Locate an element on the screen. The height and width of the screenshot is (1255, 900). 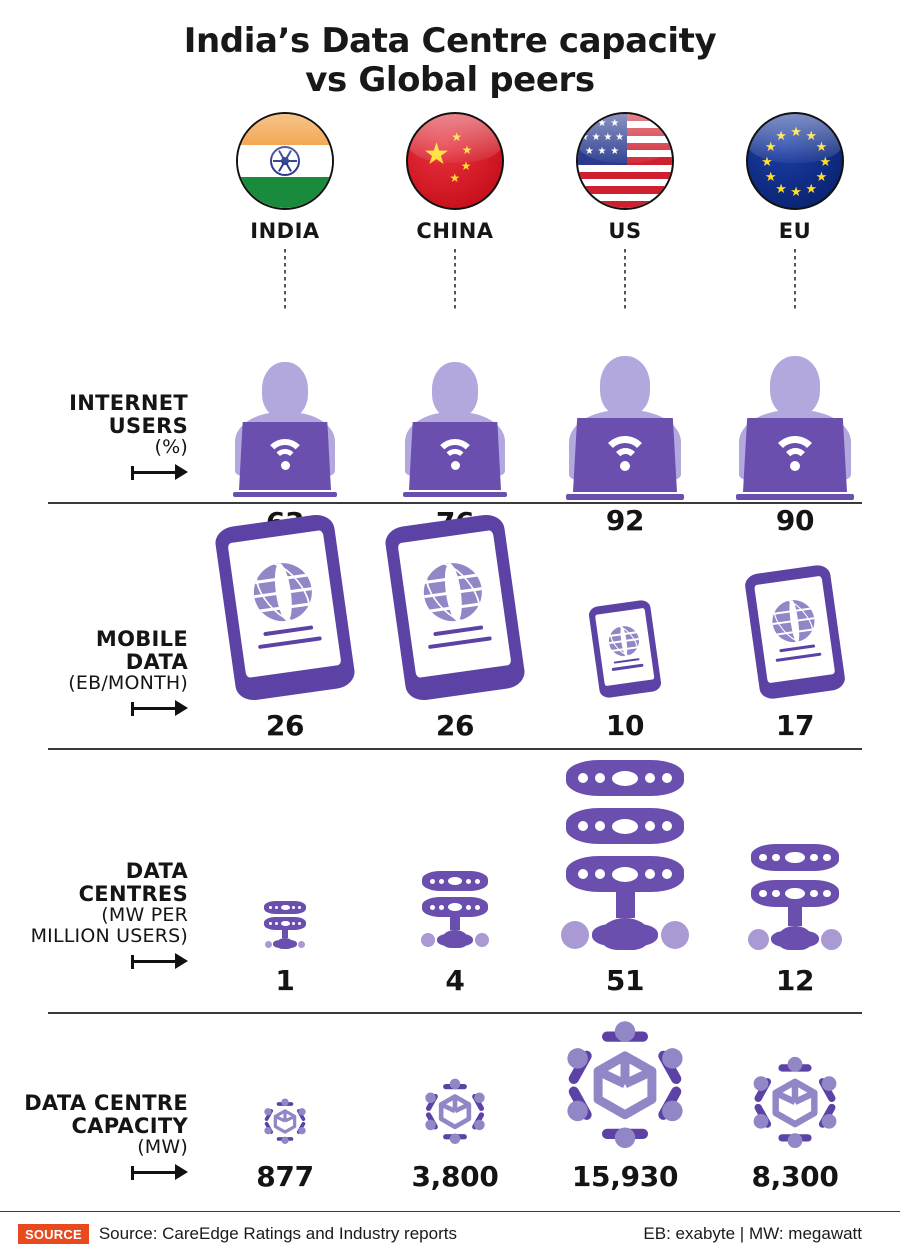
legend-text: EB: exabyte | MW: megawatt is located at coordinates (752, 1233).